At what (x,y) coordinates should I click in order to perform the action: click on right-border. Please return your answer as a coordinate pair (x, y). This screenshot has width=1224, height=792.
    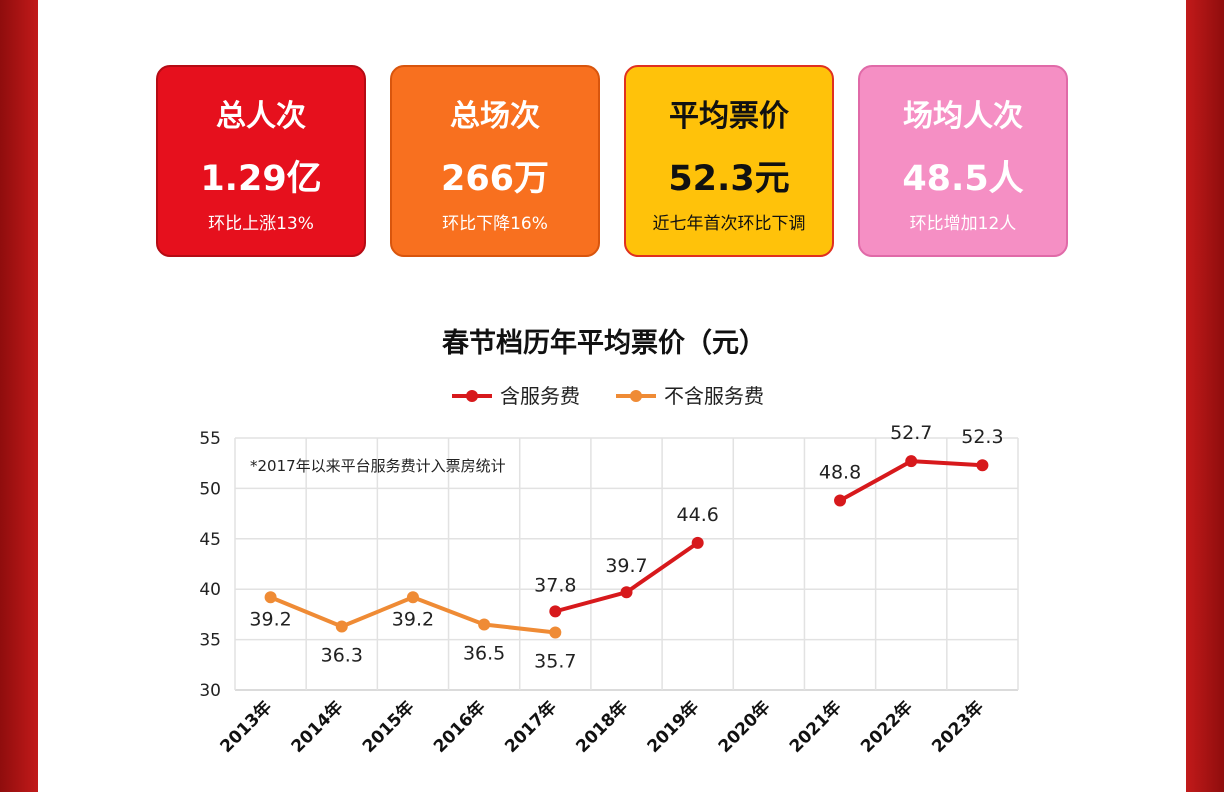
    Looking at the image, I should click on (1205, 396).